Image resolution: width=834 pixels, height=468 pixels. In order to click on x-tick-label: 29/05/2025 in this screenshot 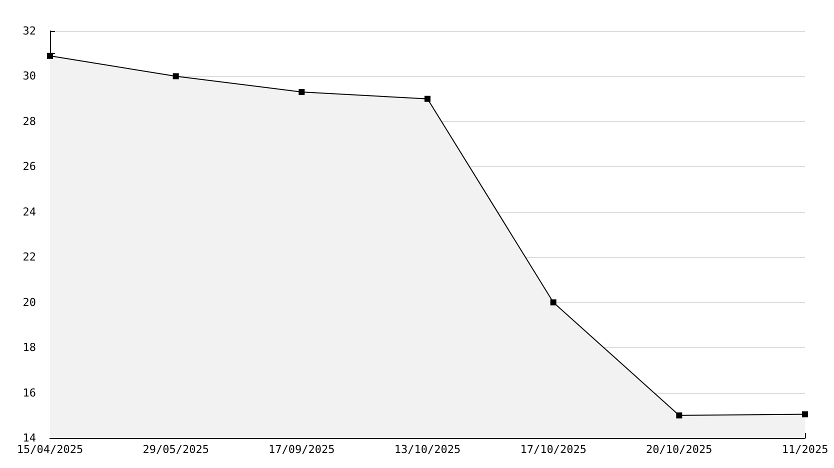, I will do `click(175, 449)`.